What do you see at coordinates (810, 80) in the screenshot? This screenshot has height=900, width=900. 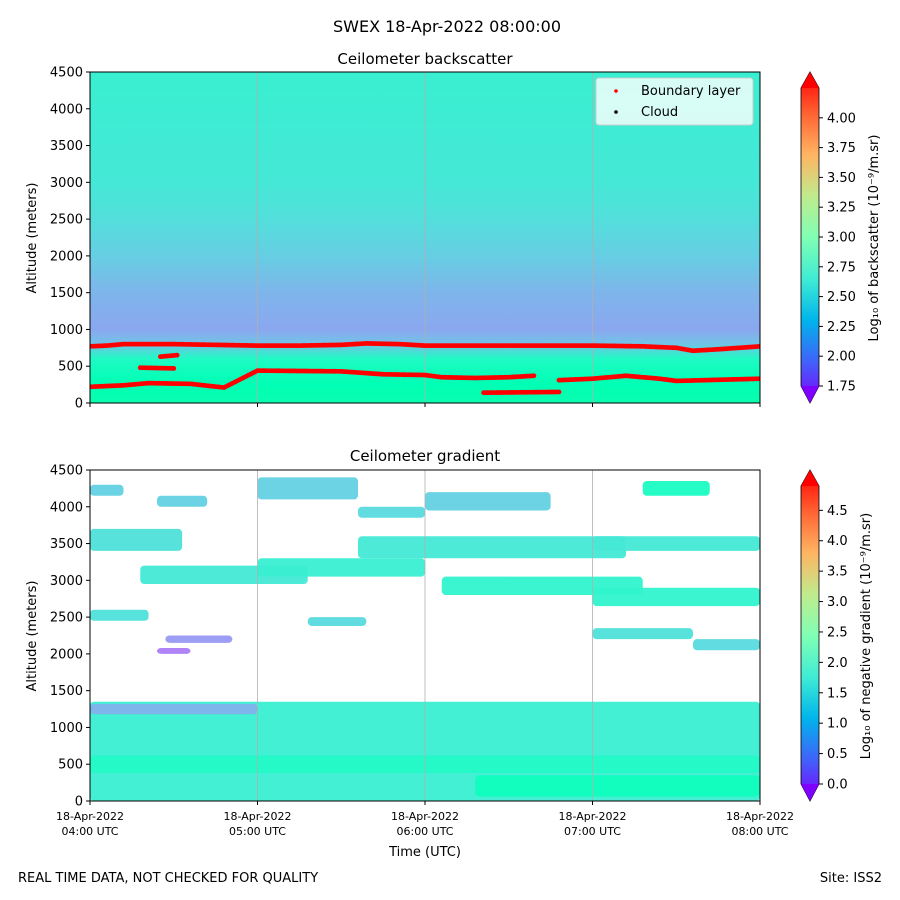 I see `backscatter-colorbar-max-extend` at bounding box center [810, 80].